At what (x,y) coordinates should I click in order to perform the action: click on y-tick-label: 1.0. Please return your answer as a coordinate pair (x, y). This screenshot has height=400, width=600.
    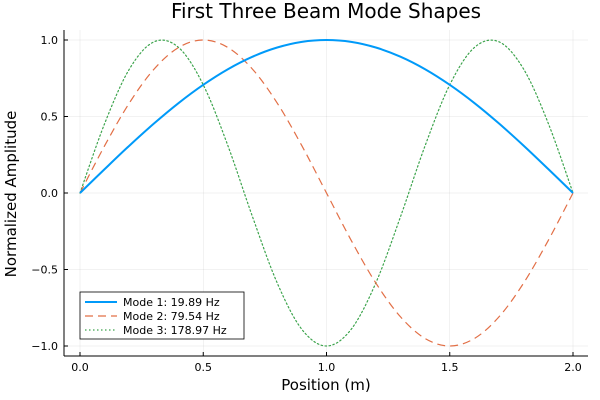
    Looking at the image, I should click on (50, 40).